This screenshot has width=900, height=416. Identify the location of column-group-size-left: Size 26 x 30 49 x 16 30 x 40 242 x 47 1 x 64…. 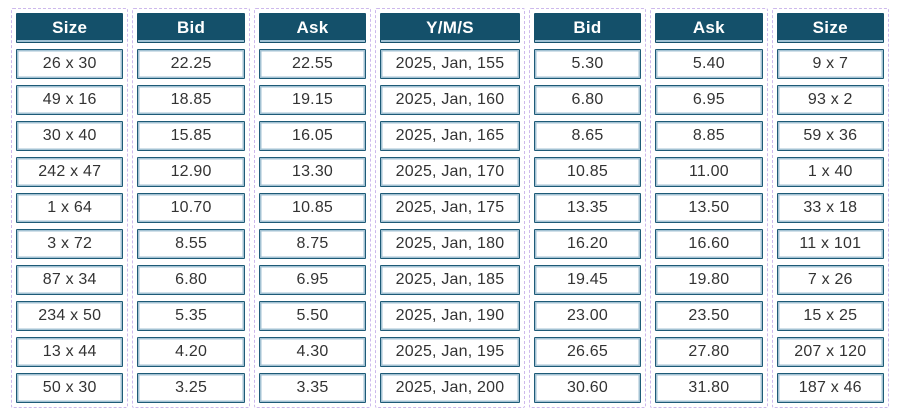
(70, 208).